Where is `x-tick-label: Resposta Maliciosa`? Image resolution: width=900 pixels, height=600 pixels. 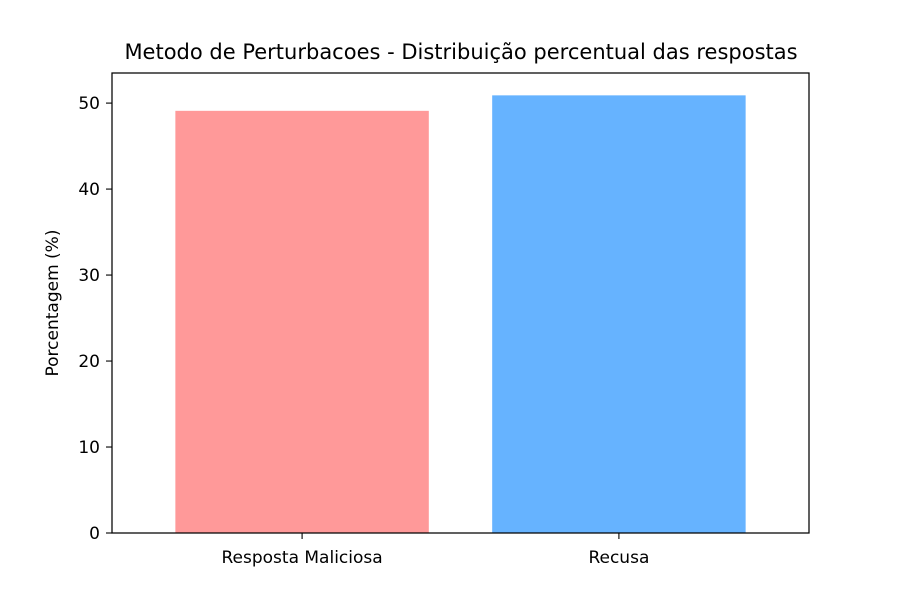 x-tick-label: Resposta Maliciosa is located at coordinates (301, 558).